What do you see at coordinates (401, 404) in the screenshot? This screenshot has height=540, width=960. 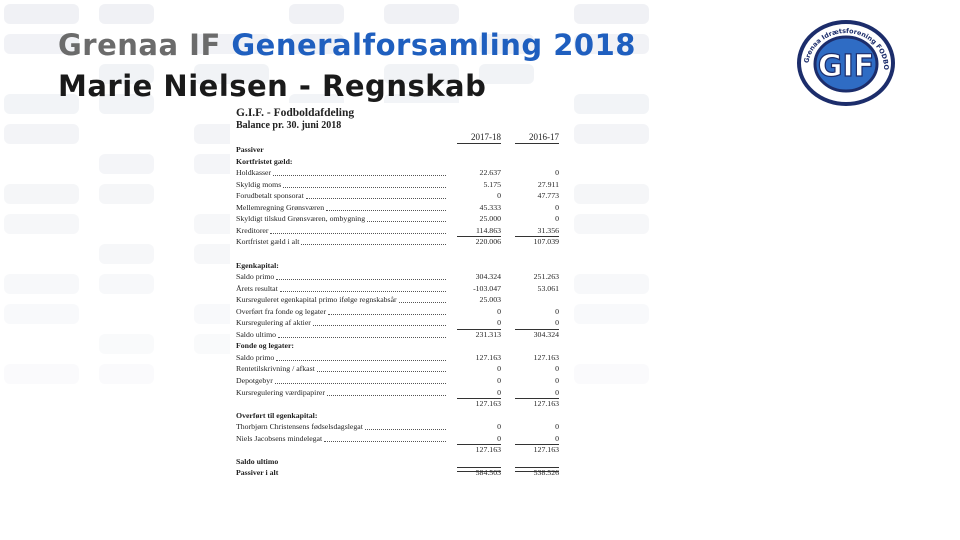 I see `balance-row: 127.163 127.163` at bounding box center [401, 404].